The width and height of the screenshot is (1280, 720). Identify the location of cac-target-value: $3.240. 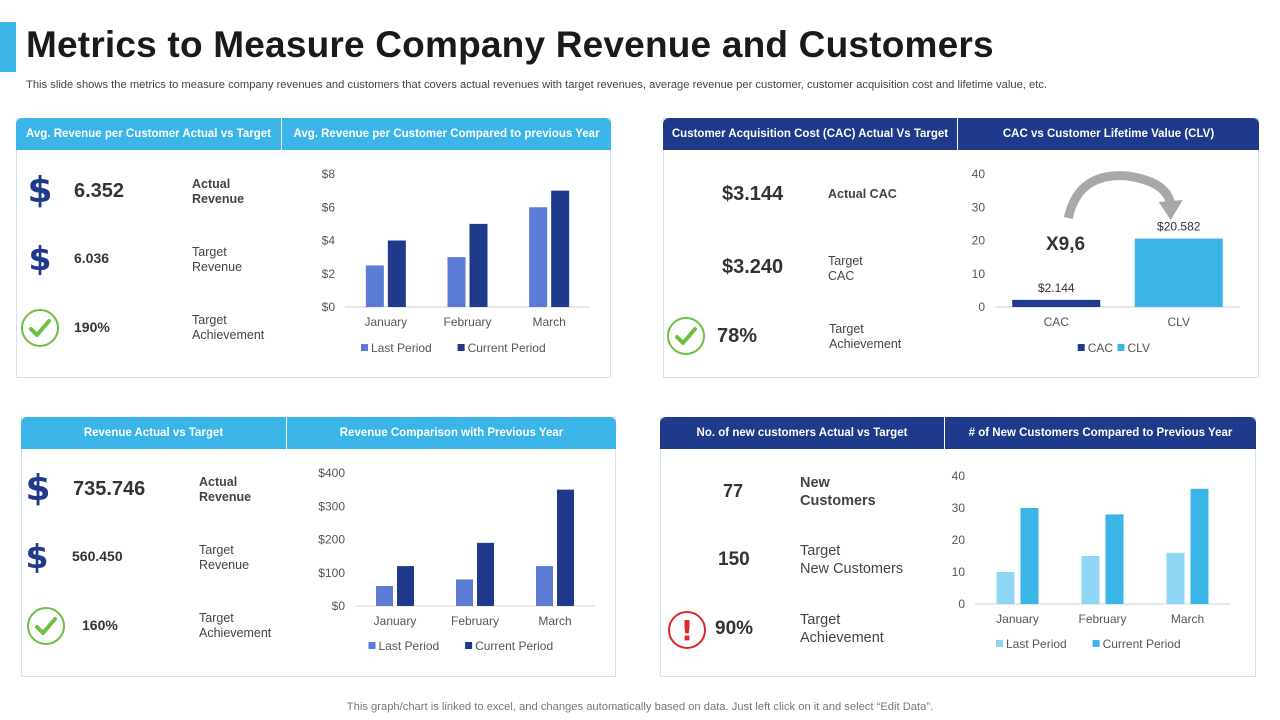
(753, 267).